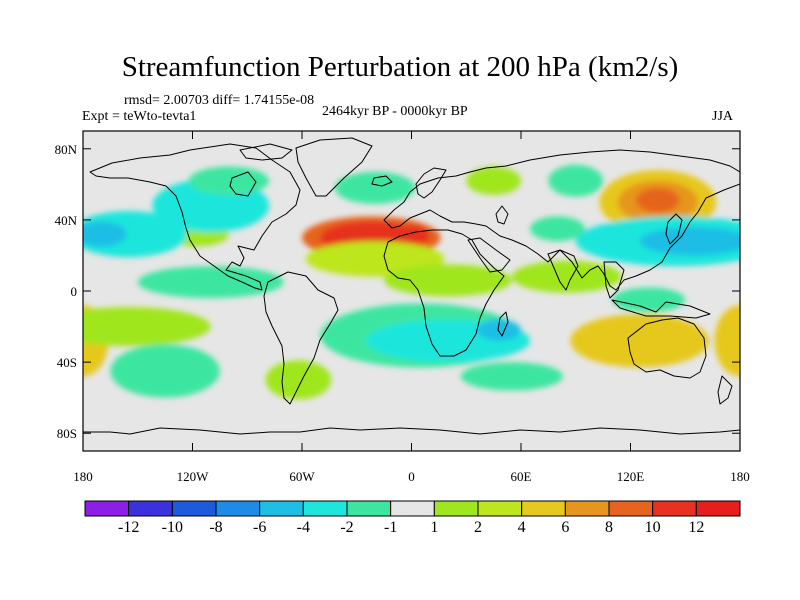  I want to click on coast-iceland, so click(382, 181).